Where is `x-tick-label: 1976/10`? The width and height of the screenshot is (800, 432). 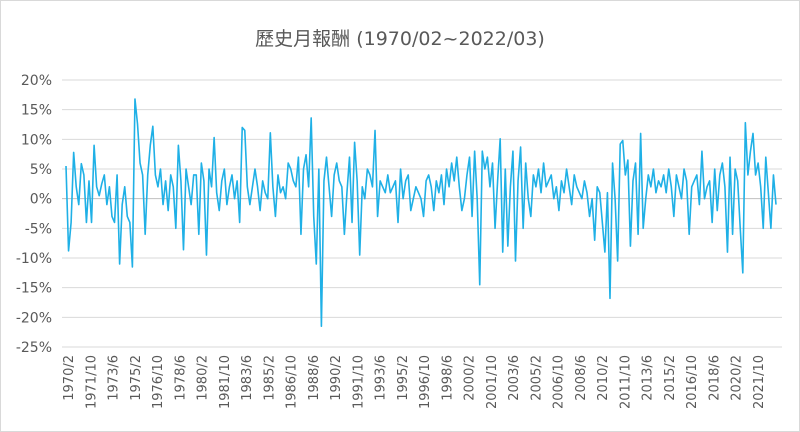 x-tick-label: 1976/10 is located at coordinates (158, 382).